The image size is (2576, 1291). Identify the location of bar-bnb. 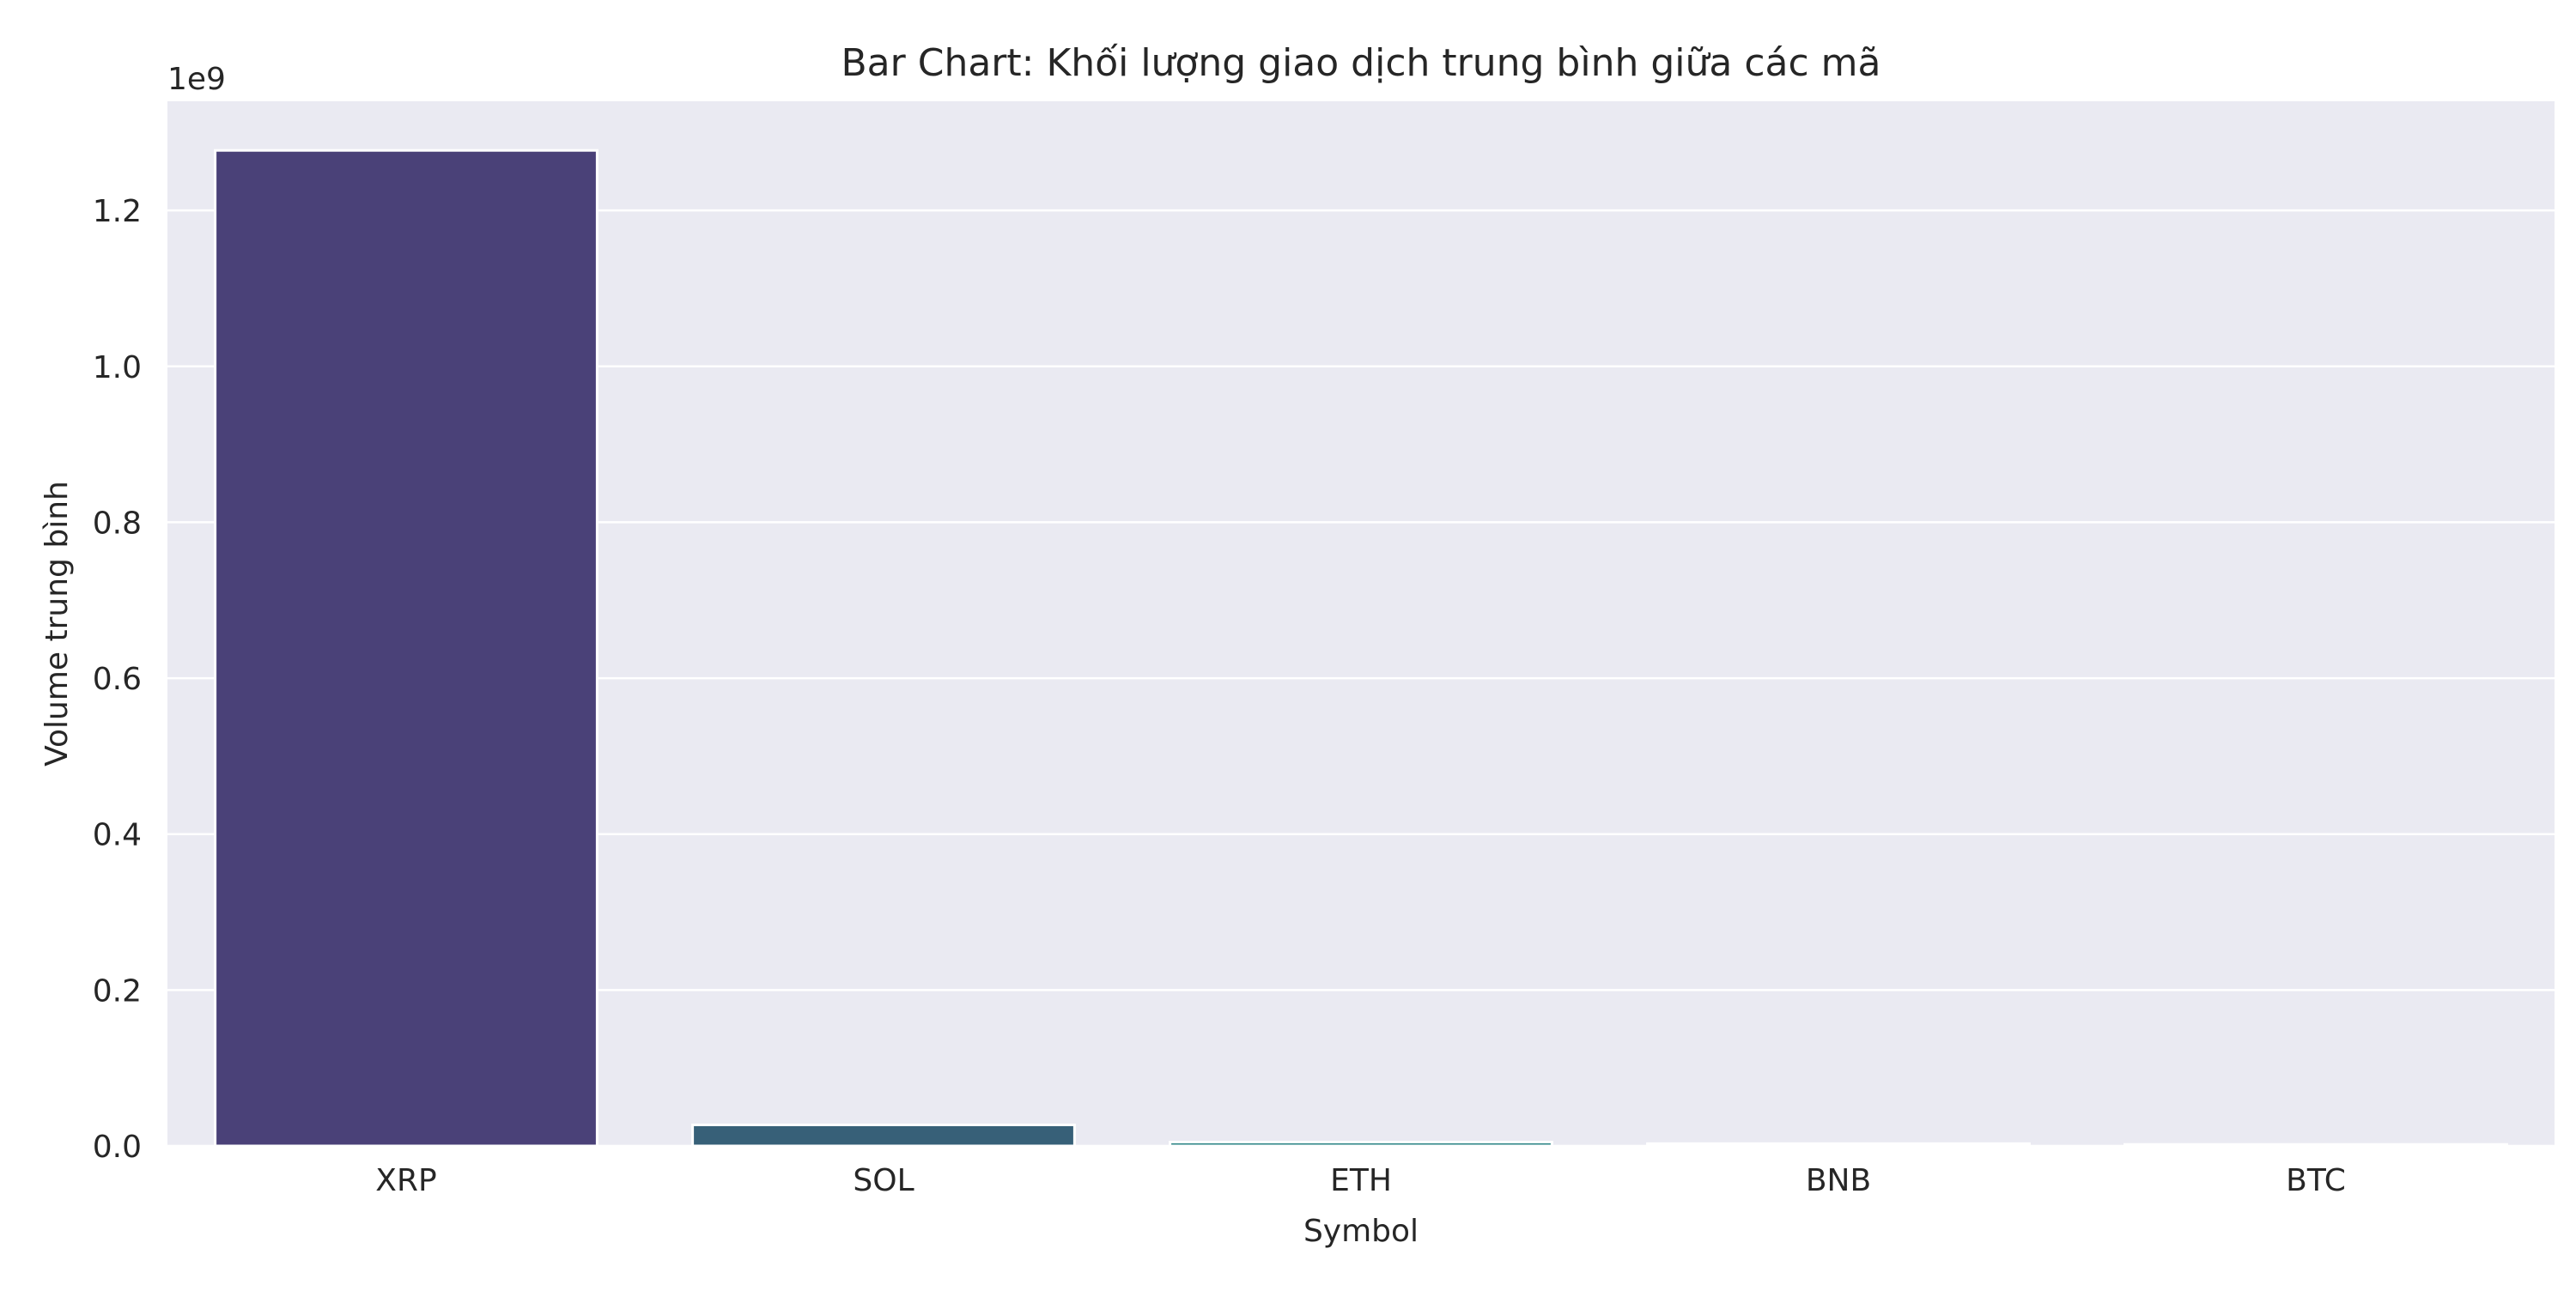
(1838, 1145).